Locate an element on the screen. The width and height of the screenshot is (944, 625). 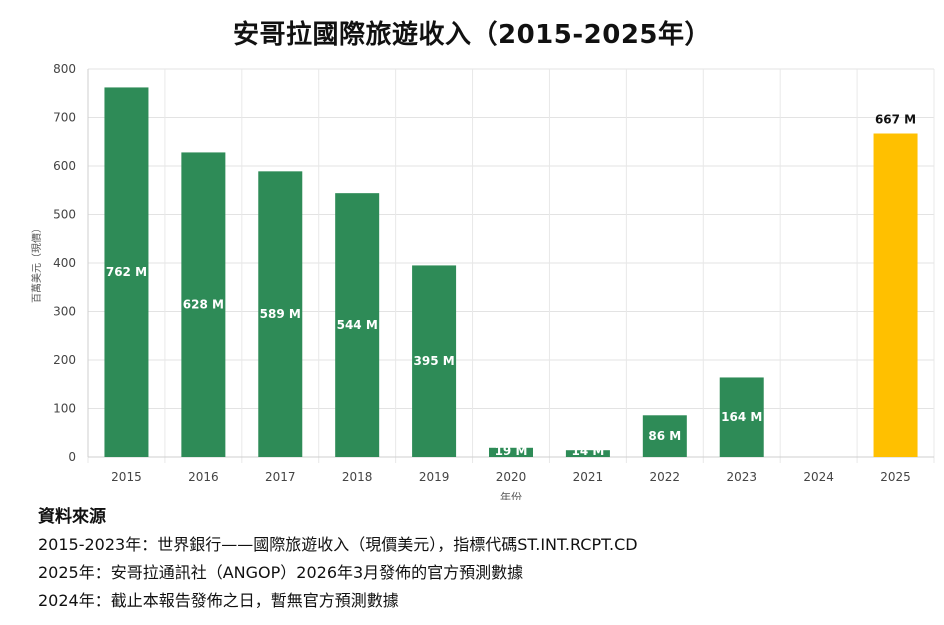
x-tick-label: 2023 is located at coordinates (741, 477).